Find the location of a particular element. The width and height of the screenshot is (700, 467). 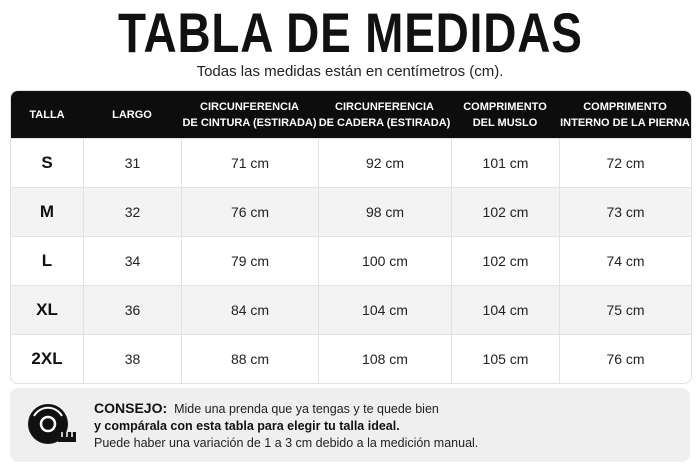

measure-cell: 36 is located at coordinates (132, 309).